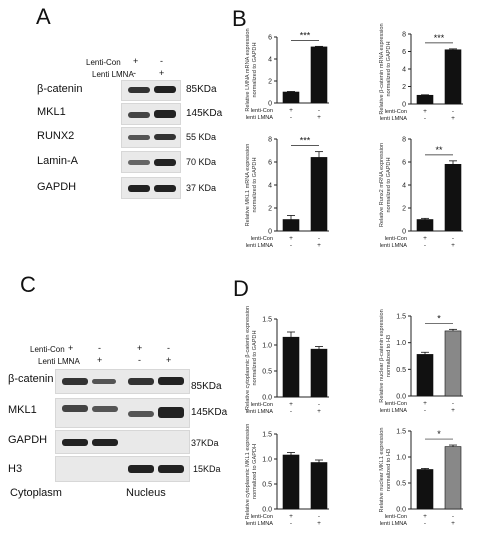 The width and height of the screenshot is (490, 550). Describe the element at coordinates (43, 16) in the screenshot. I see `panel-letter-a: A` at that location.